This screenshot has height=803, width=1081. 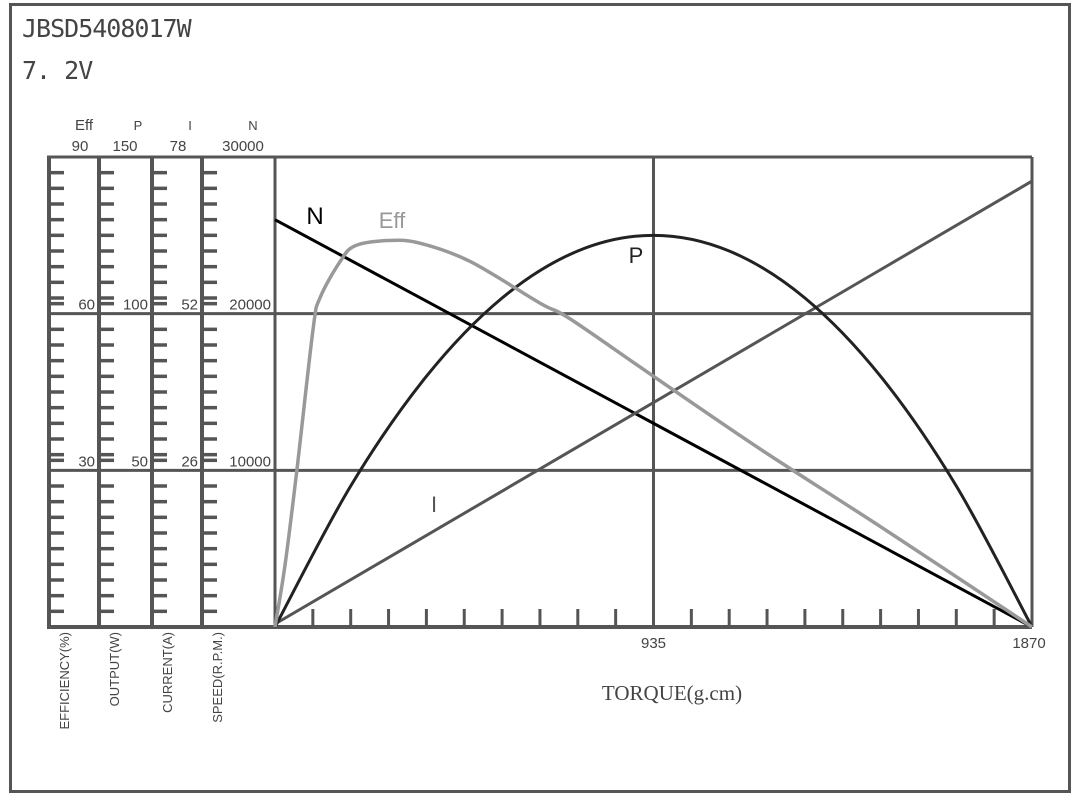 I want to click on chart-subtitle: 7. 2V, so click(x=57, y=70).